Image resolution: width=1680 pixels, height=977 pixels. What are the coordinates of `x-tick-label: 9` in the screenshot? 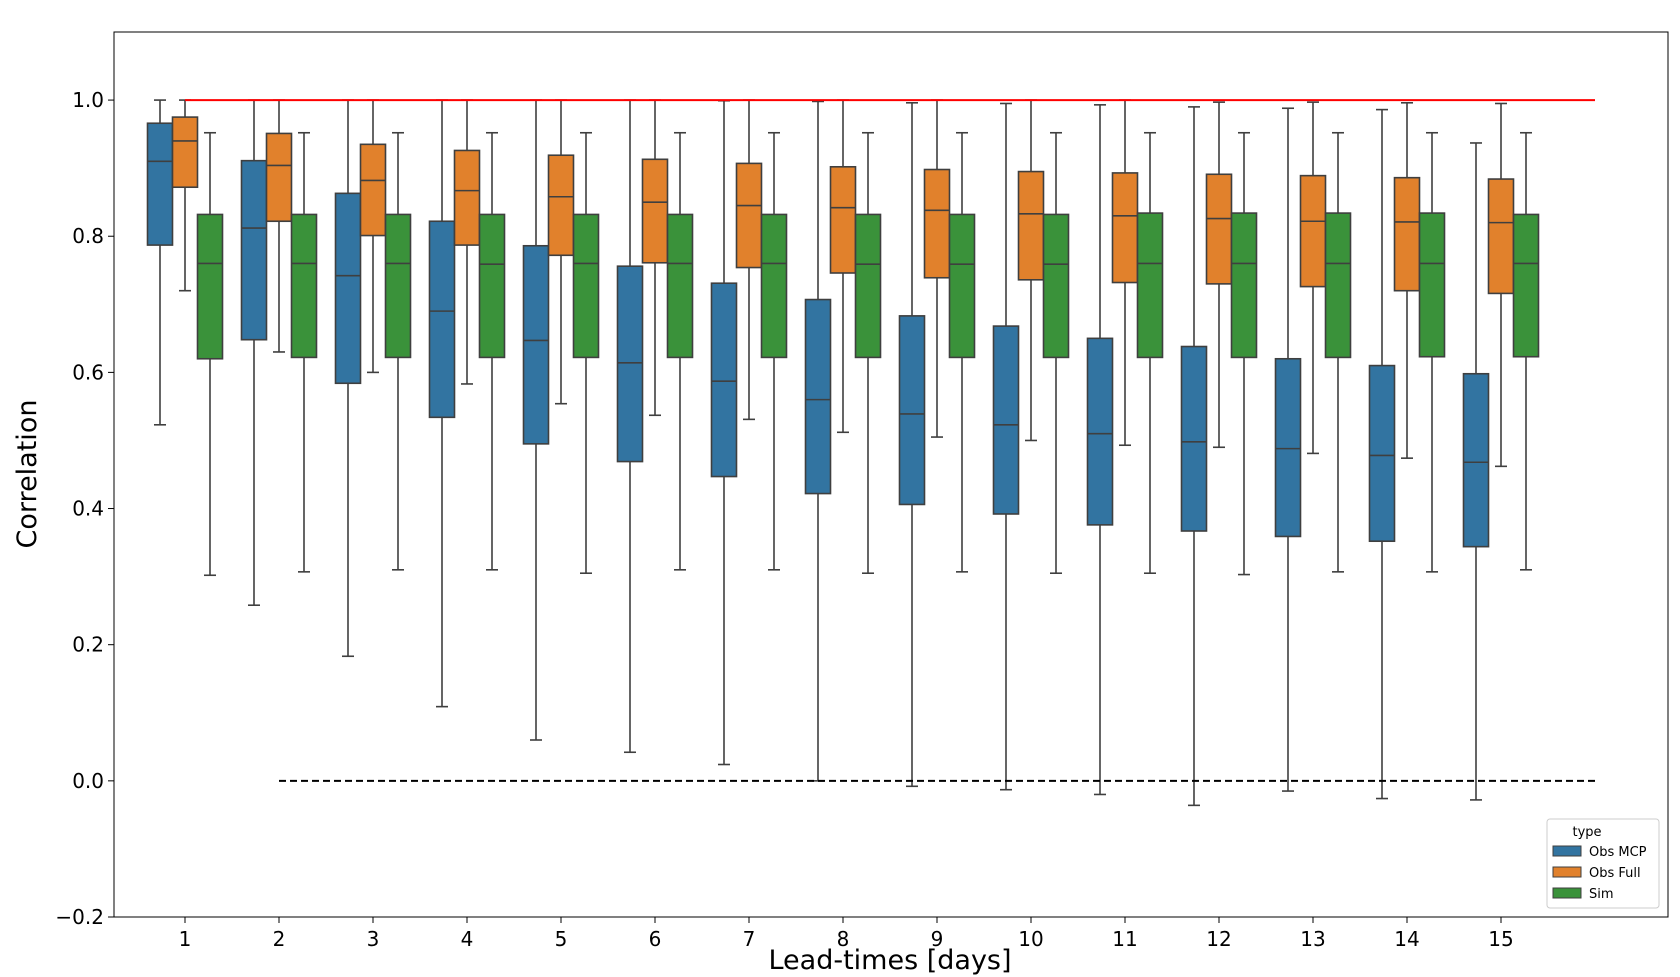 It's located at (937, 939).